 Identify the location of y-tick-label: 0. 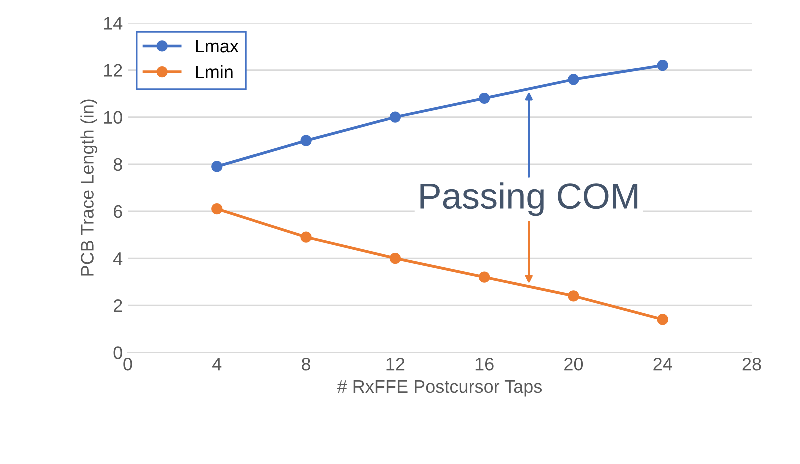
(118, 353).